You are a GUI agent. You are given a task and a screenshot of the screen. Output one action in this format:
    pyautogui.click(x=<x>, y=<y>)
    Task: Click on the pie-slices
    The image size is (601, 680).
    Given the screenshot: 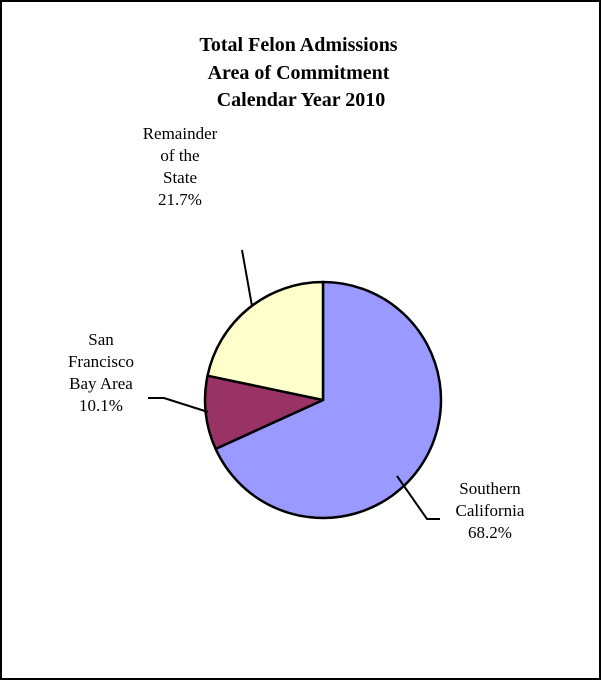 What is the action you would take?
    pyautogui.click(x=323, y=400)
    